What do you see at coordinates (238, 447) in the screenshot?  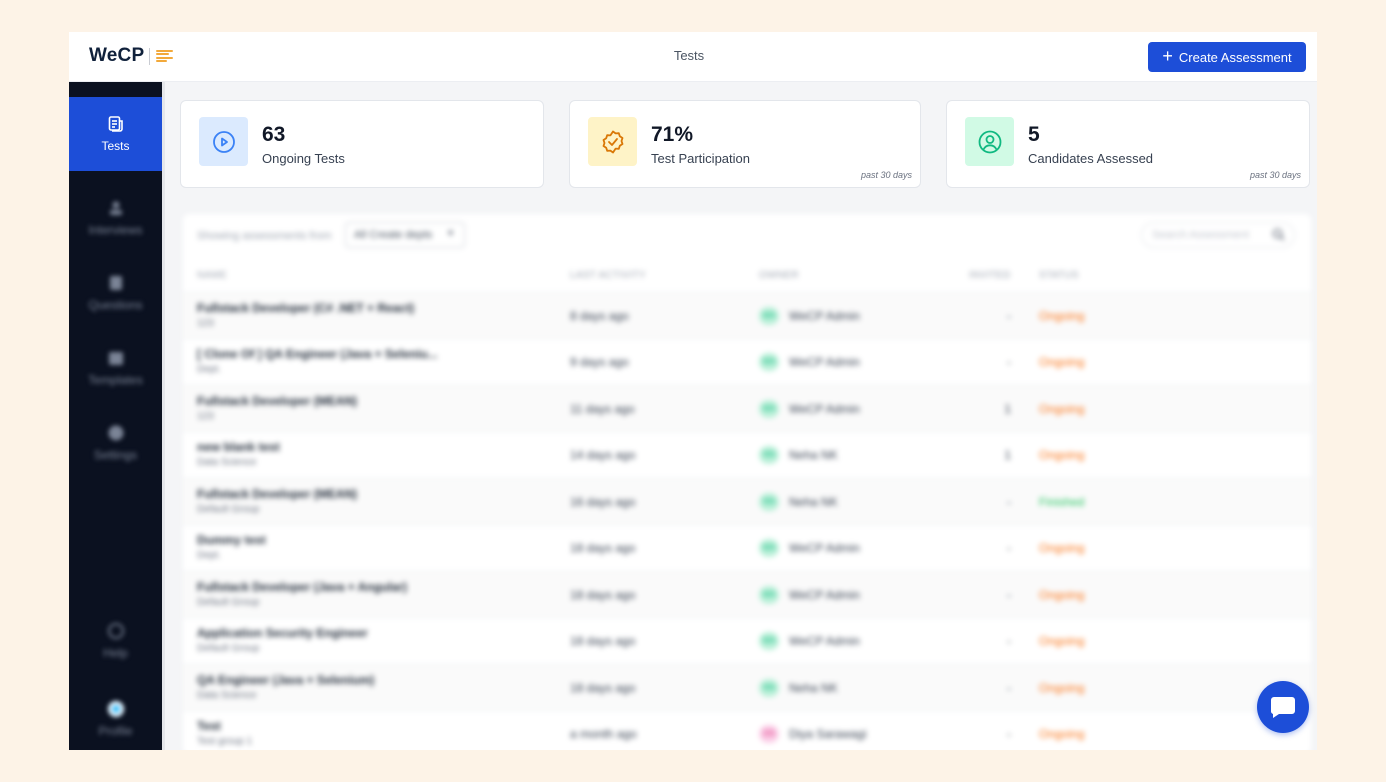 I see `test-name: new blank test` at bounding box center [238, 447].